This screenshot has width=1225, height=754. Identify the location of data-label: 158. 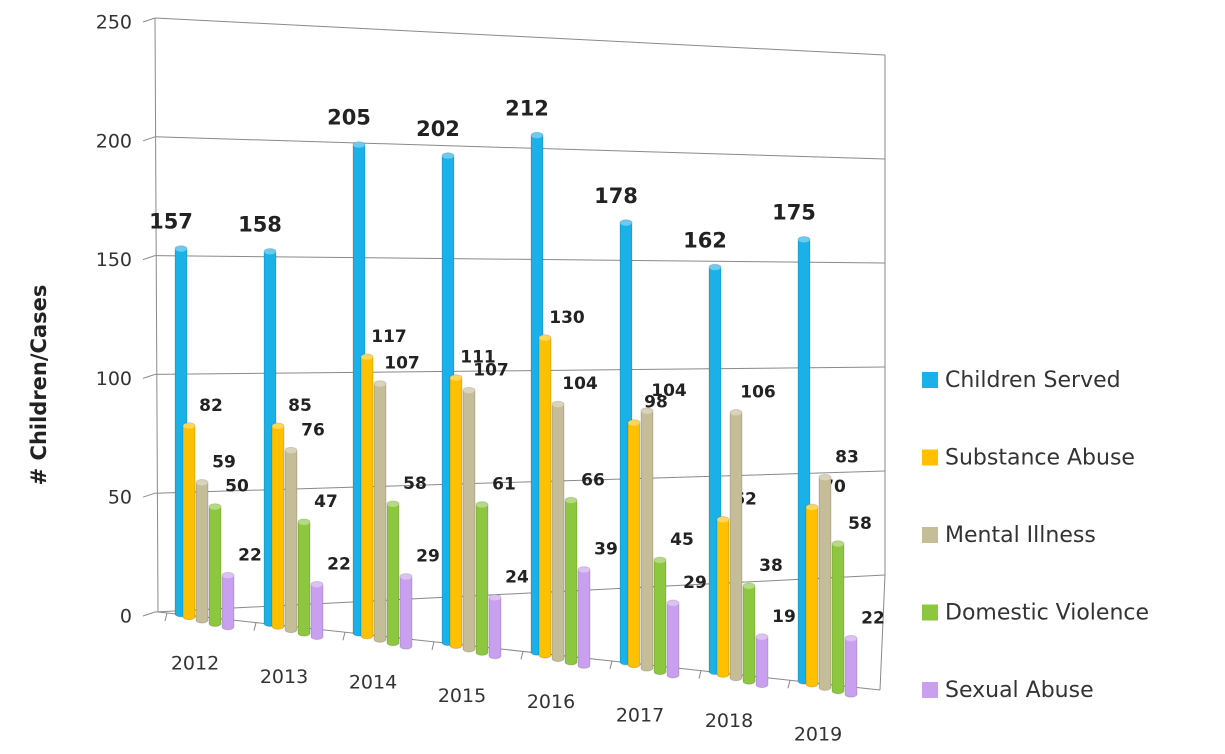
(260, 225).